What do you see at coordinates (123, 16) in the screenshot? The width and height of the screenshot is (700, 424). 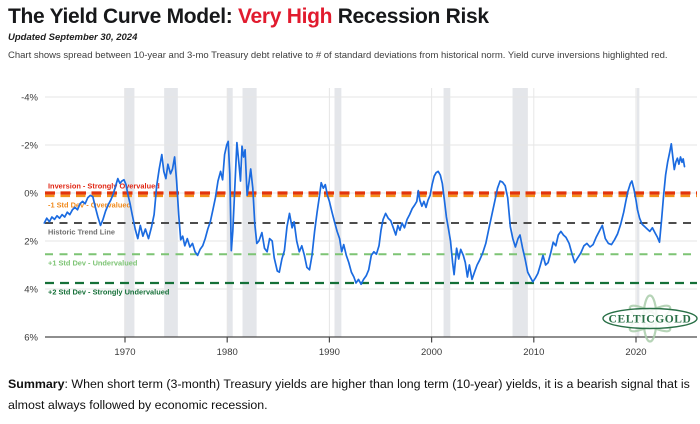 I see `title-prefix: The Yield Curve Model:` at bounding box center [123, 16].